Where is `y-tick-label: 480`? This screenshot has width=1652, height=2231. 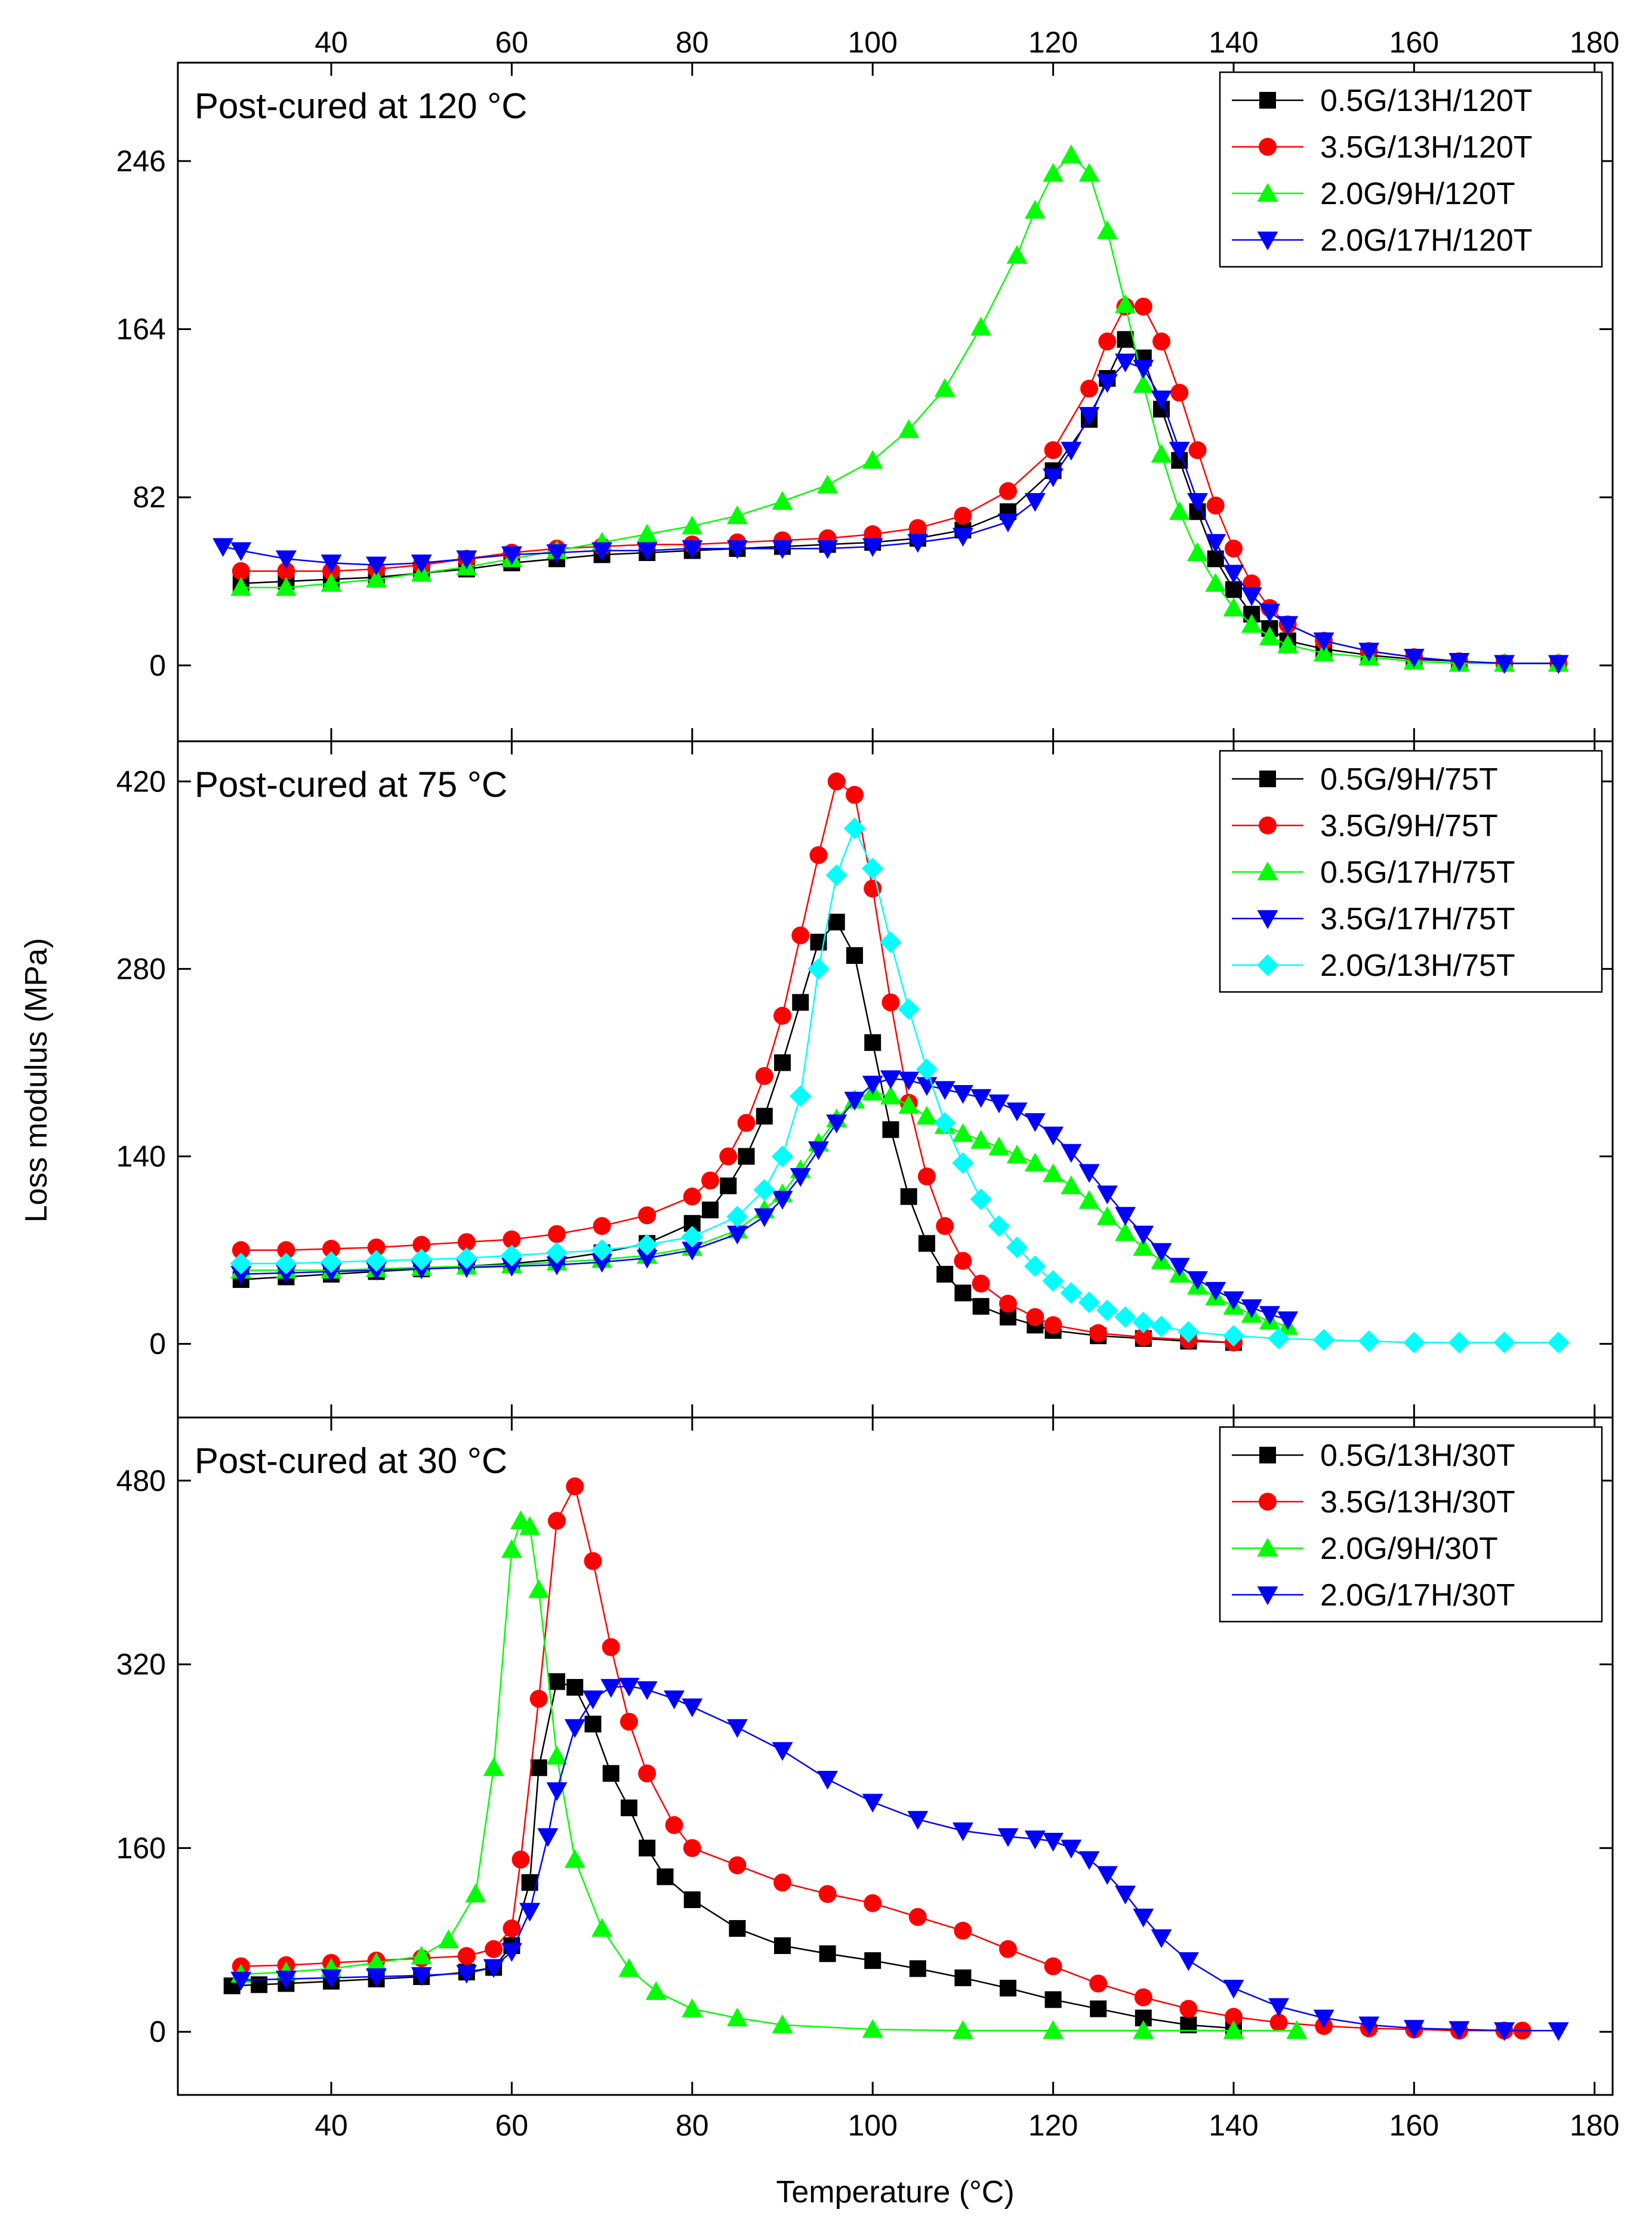
y-tick-label: 480 is located at coordinates (141, 1480).